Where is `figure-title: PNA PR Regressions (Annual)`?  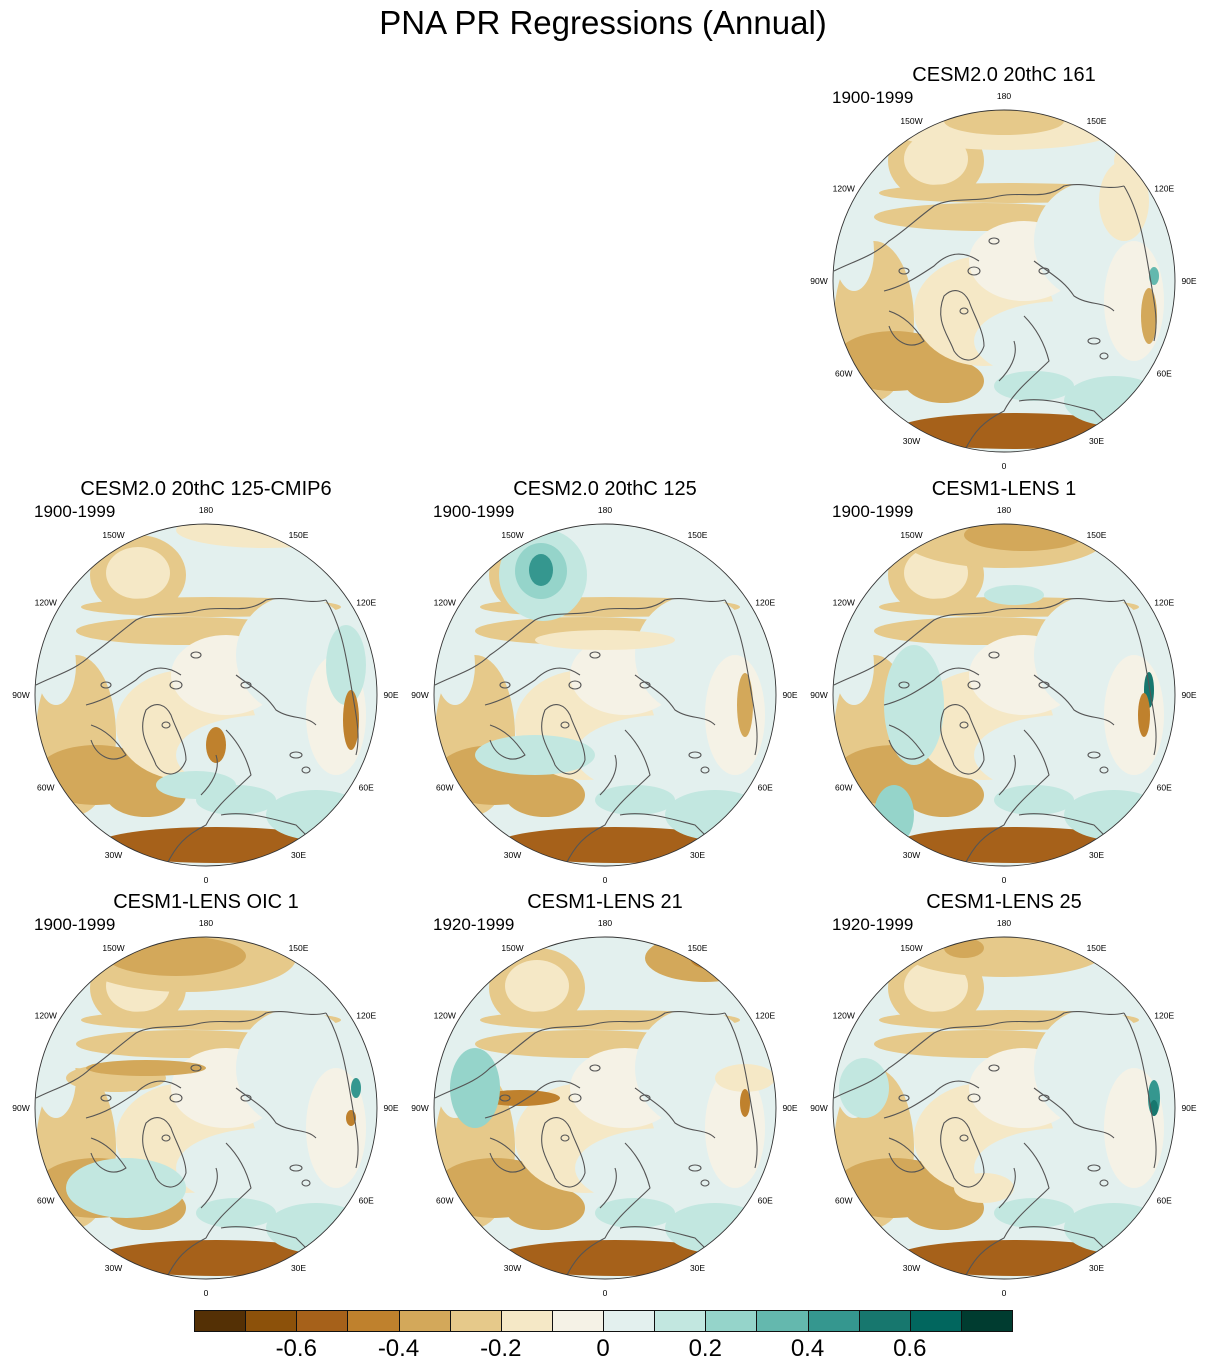 figure-title: PNA PR Regressions (Annual) is located at coordinates (603, 22).